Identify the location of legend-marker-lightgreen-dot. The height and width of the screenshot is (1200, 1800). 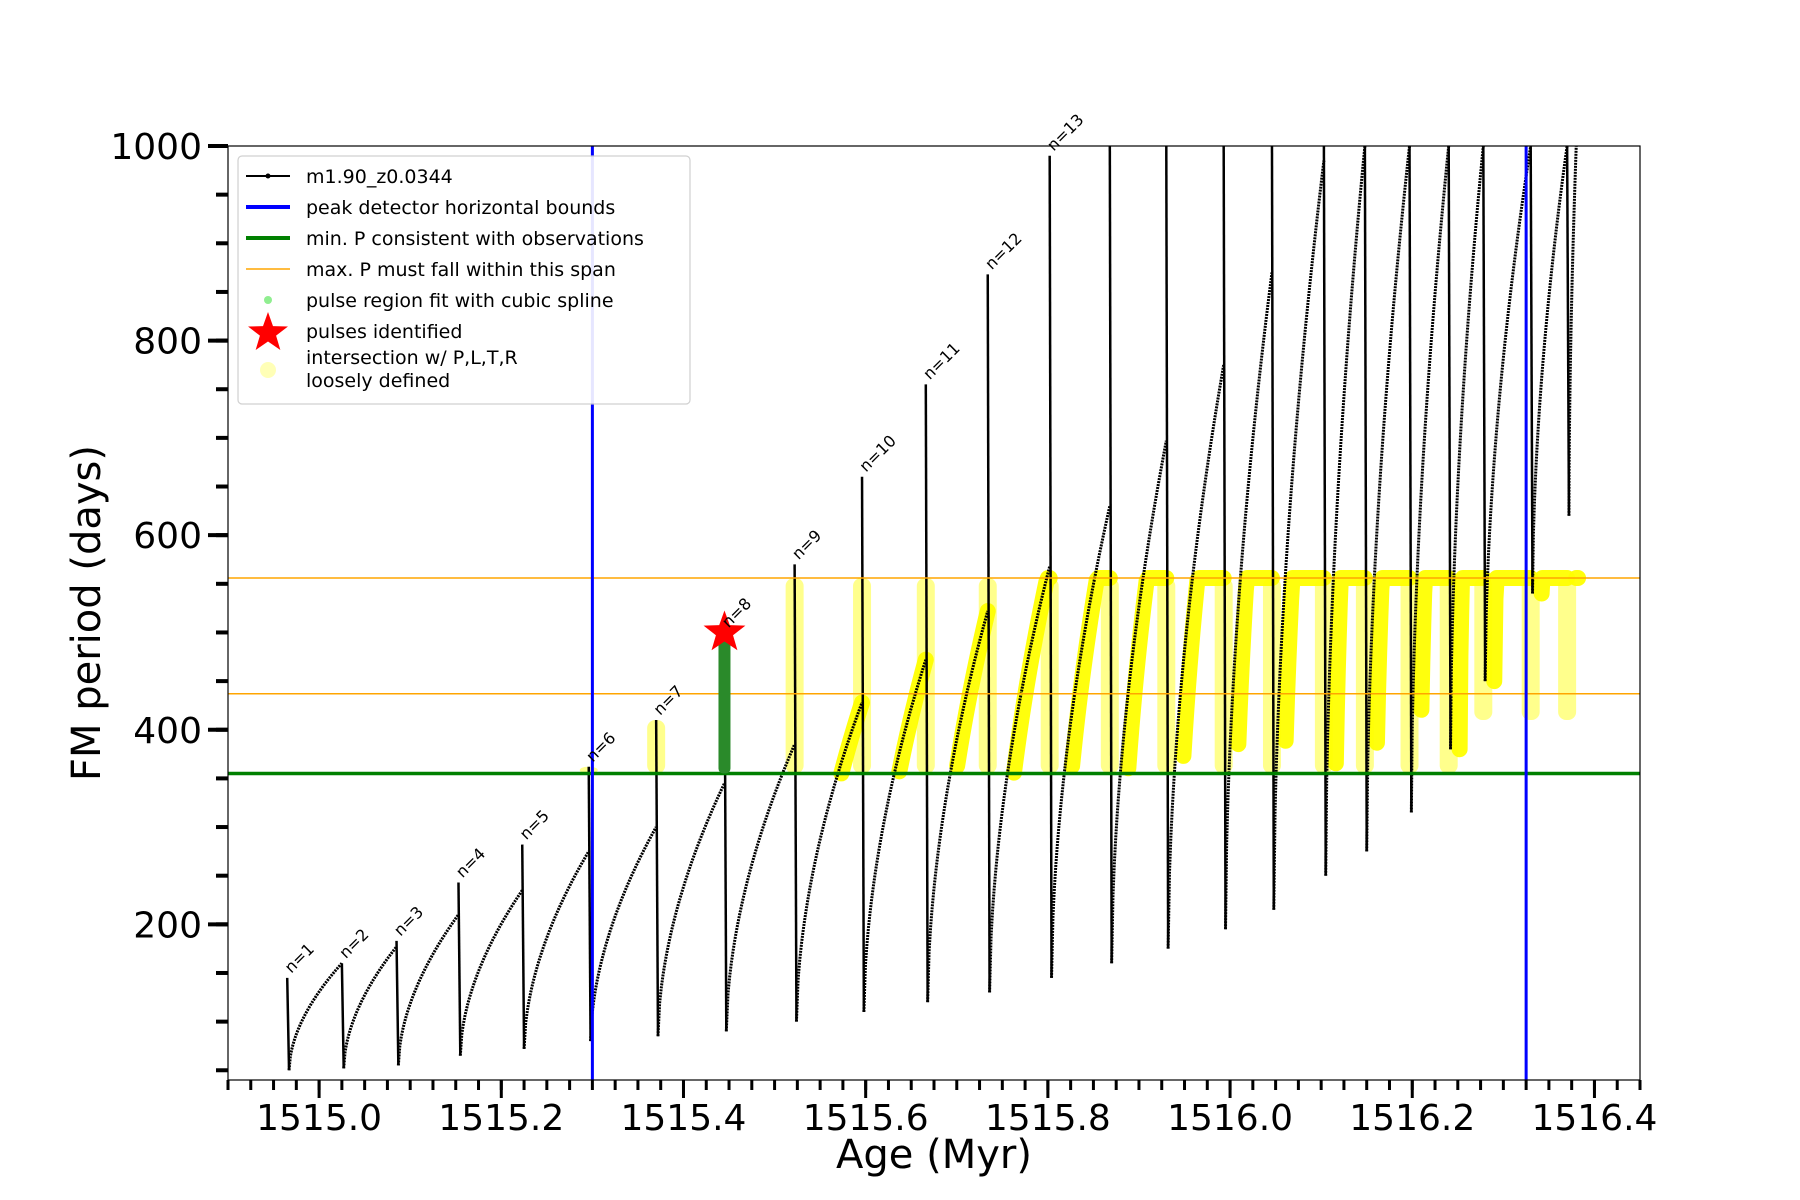
(268, 300).